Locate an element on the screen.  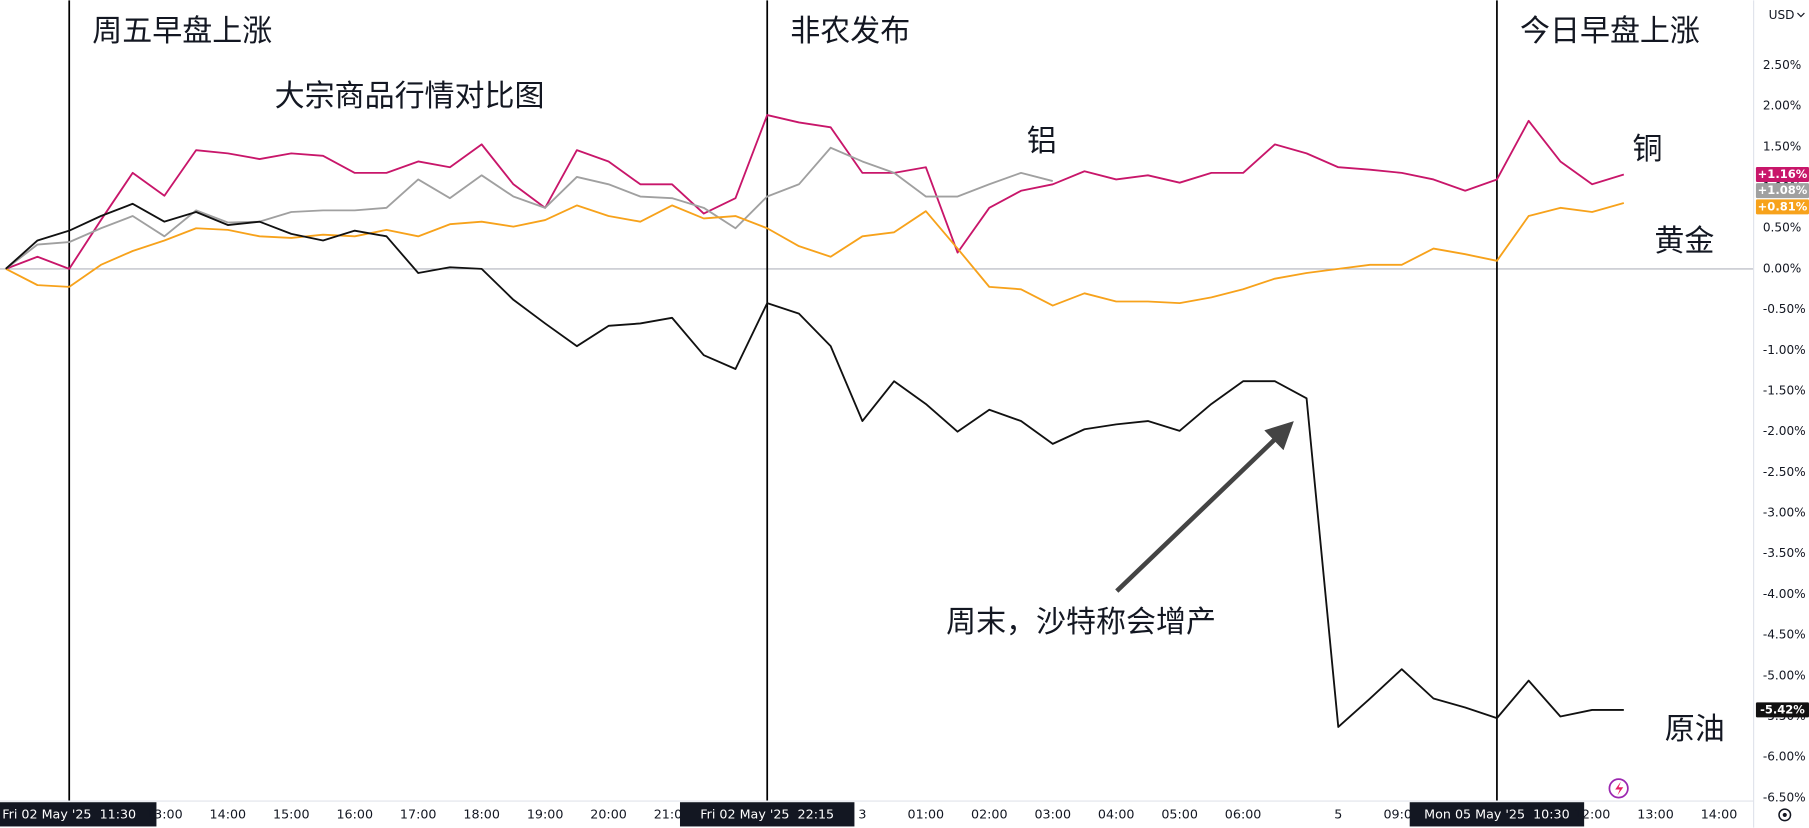
y-tick-label: 0.50% is located at coordinates (1782, 228).